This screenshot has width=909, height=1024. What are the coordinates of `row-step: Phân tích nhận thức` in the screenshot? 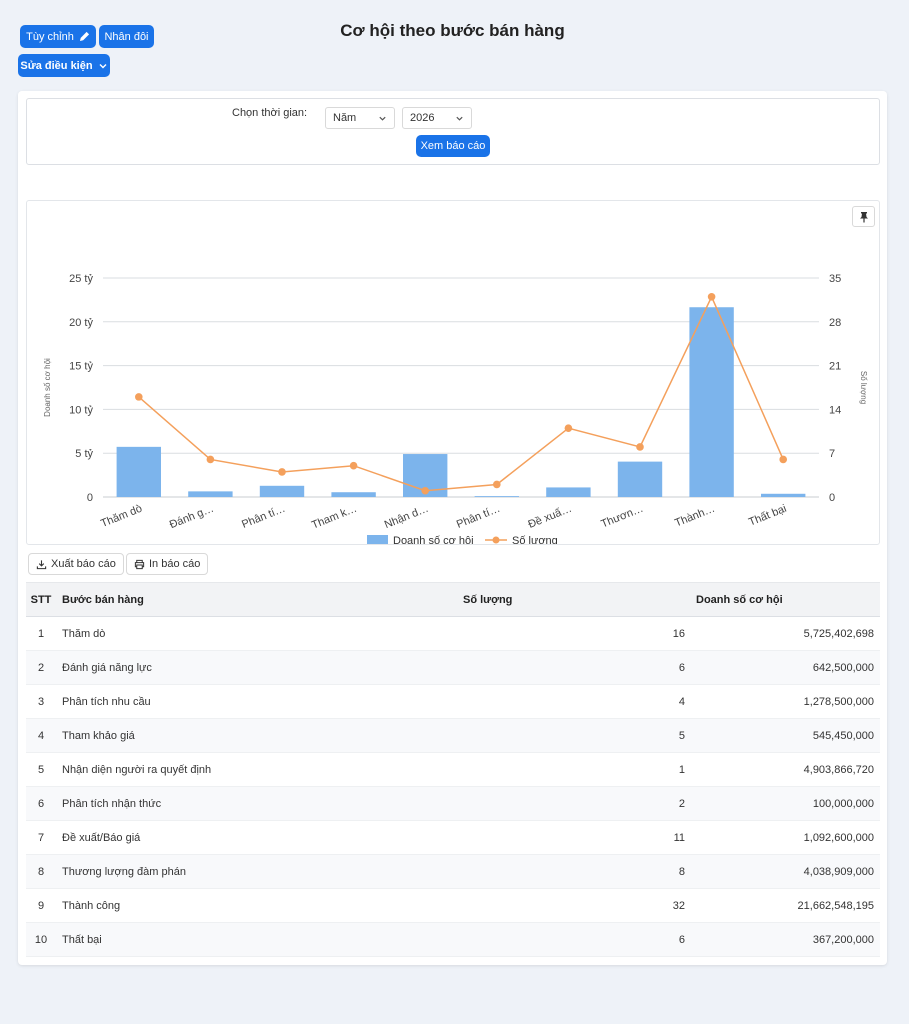 It's located at (112, 803).